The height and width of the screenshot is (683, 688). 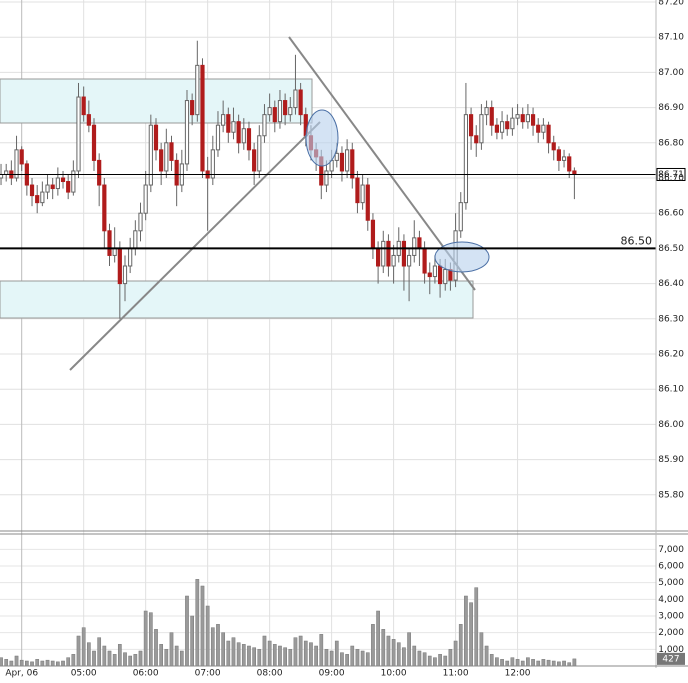 I want to click on trend-line-up, so click(x=195, y=246).